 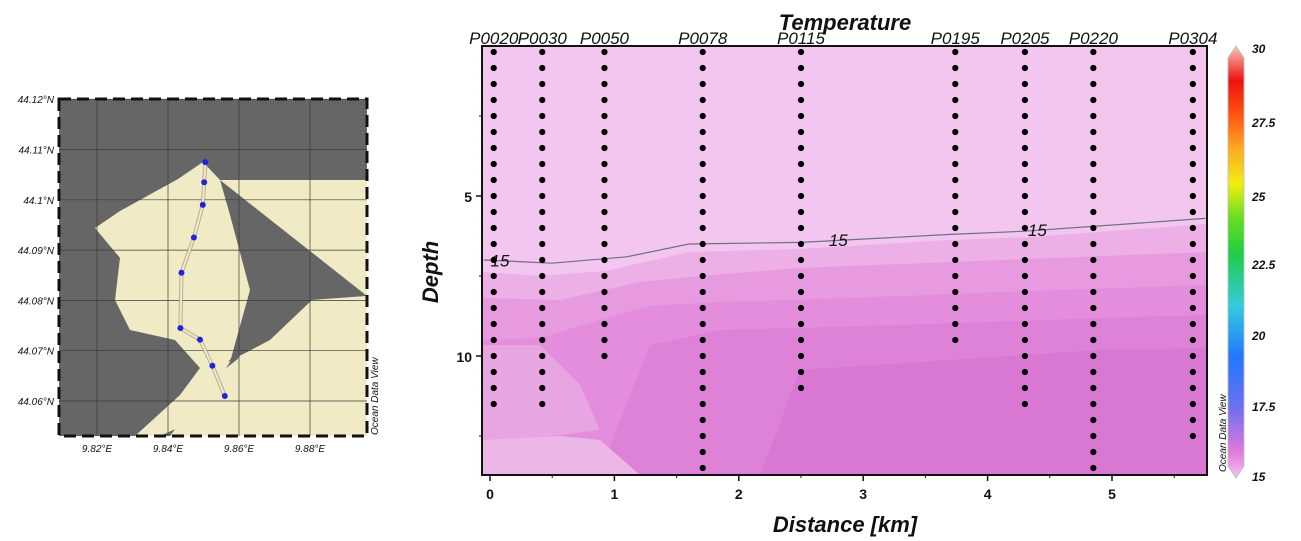 What do you see at coordinates (168, 449) in the screenshot?
I see `map-lon-label: 9.84°E` at bounding box center [168, 449].